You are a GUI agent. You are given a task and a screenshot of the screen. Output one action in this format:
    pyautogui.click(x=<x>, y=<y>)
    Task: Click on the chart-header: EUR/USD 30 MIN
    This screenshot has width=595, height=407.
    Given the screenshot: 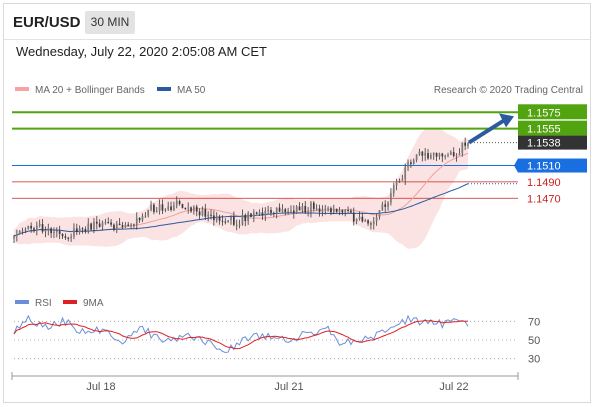 What is the action you would take?
    pyautogui.click(x=297, y=22)
    